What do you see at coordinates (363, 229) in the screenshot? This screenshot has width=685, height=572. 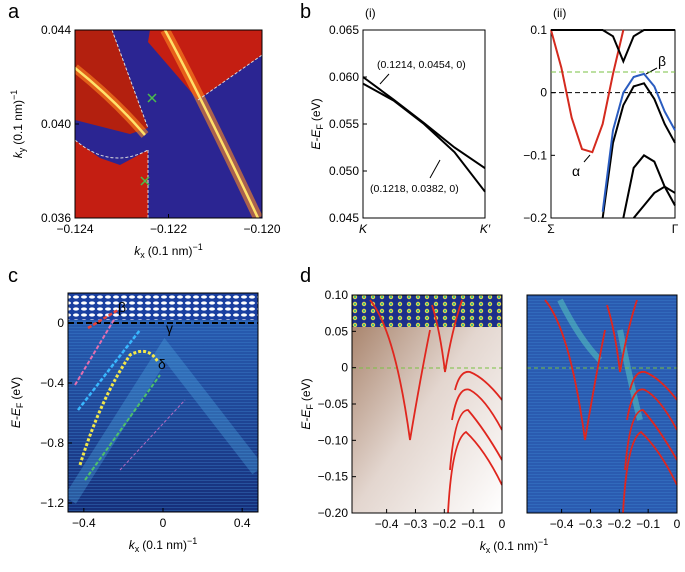 I see `x-category-label: K` at bounding box center [363, 229].